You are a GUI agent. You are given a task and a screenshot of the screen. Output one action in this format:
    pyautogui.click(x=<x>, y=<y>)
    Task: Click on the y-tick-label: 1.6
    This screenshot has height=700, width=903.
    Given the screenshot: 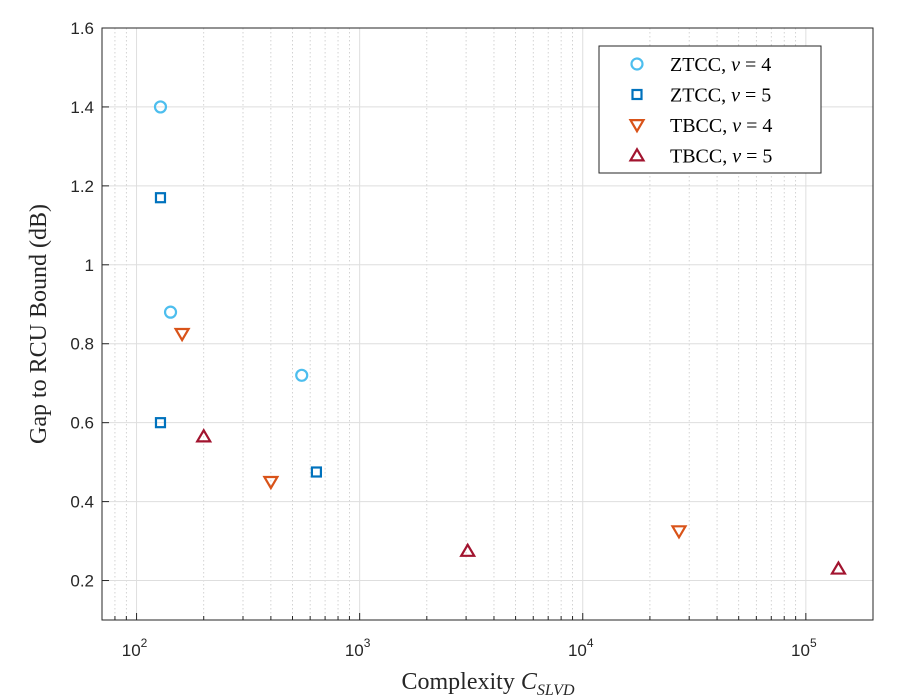 What is the action you would take?
    pyautogui.click(x=82, y=28)
    